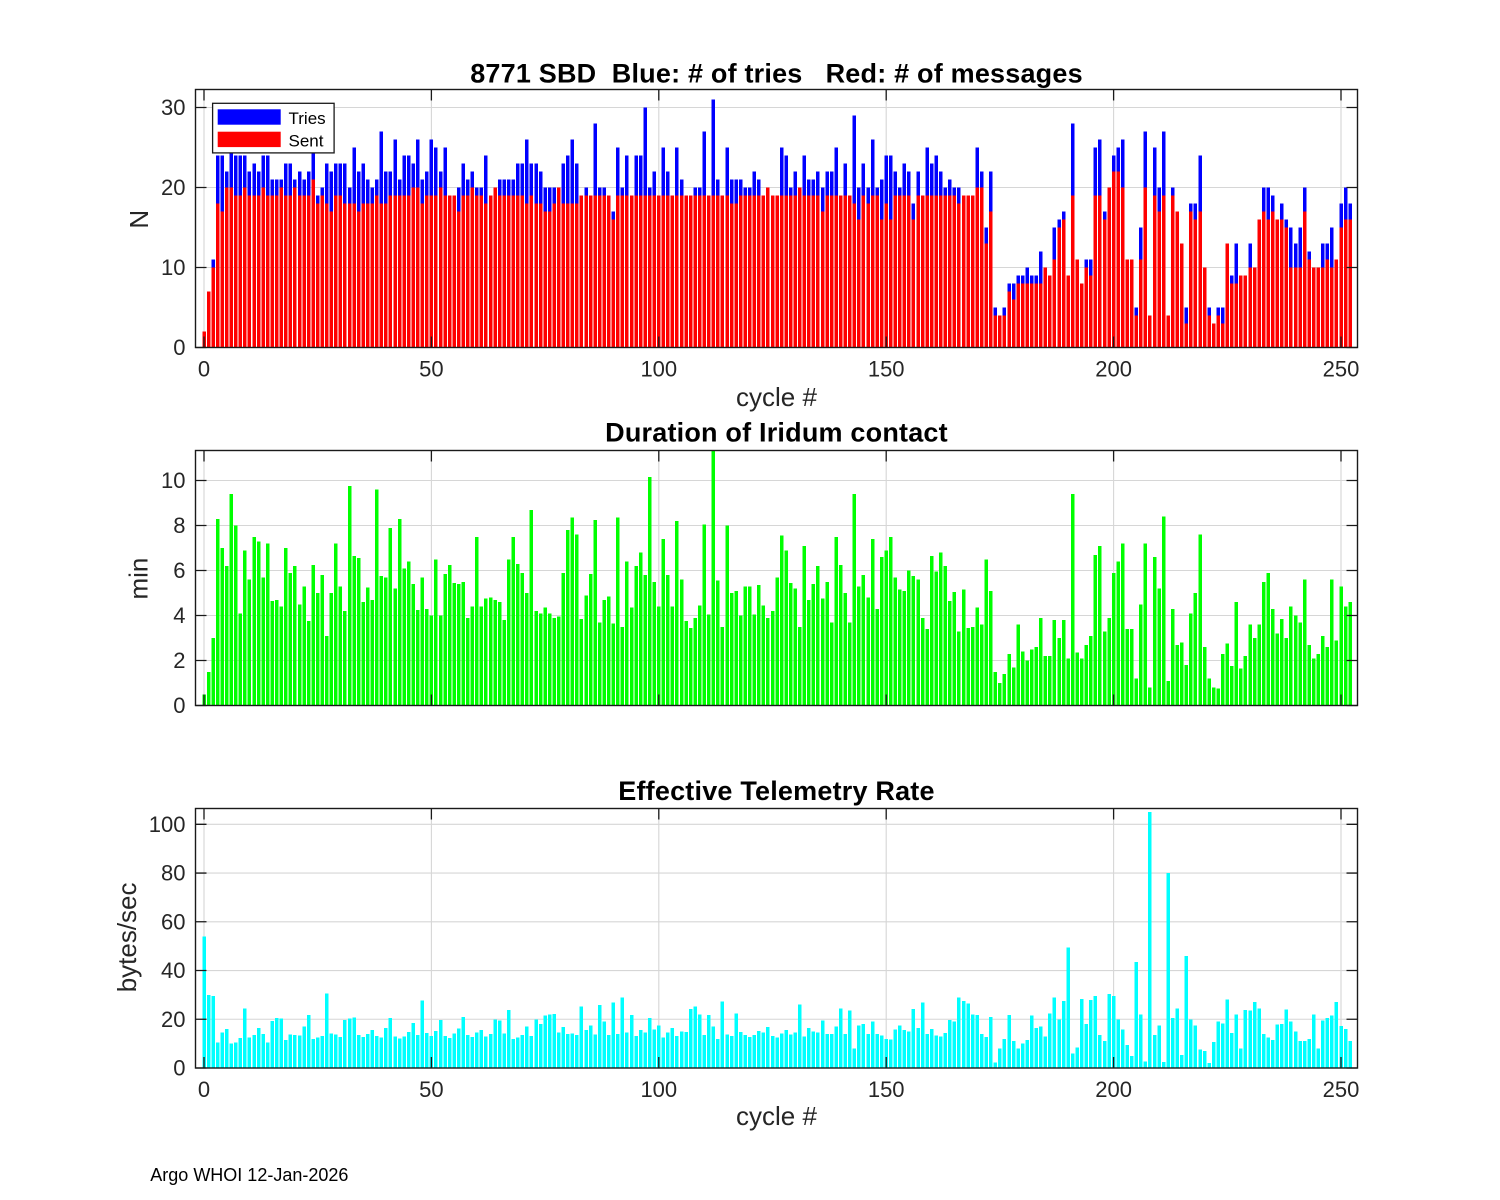 The height and width of the screenshot is (1200, 1500). Describe the element at coordinates (776, 433) in the screenshot. I see `svg-text: Duration of Iridum contact` at that location.